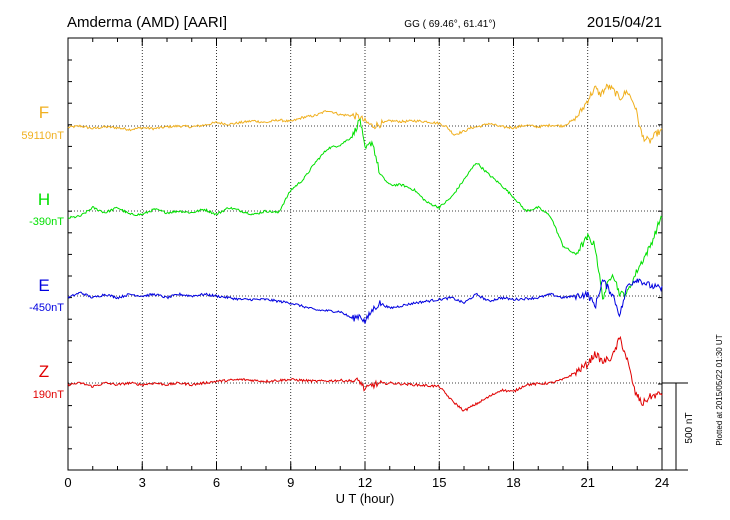 Image resolution: width=730 pixels, height=520 pixels. I want to click on baseline-value-h: -390nT, so click(46, 222).